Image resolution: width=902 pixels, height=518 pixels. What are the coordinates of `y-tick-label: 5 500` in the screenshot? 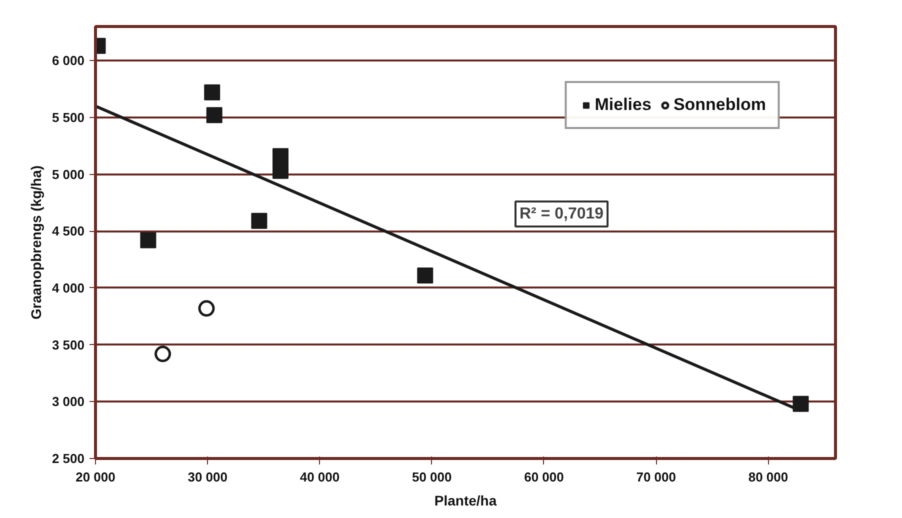 It's located at (68, 117).